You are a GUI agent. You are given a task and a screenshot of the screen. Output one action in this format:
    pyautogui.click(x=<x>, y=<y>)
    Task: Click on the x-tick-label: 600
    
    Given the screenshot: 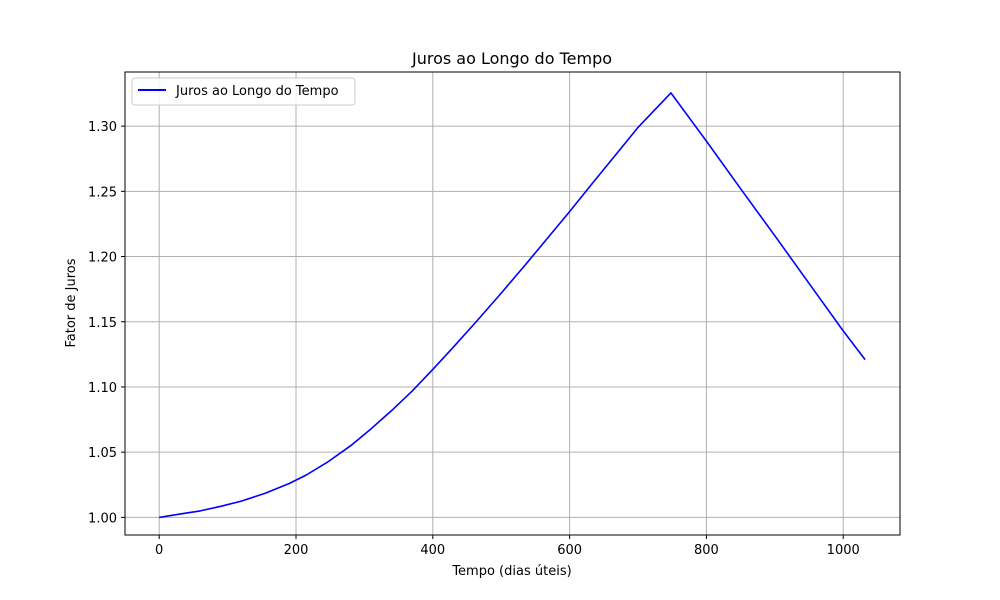 What is the action you would take?
    pyautogui.click(x=569, y=550)
    